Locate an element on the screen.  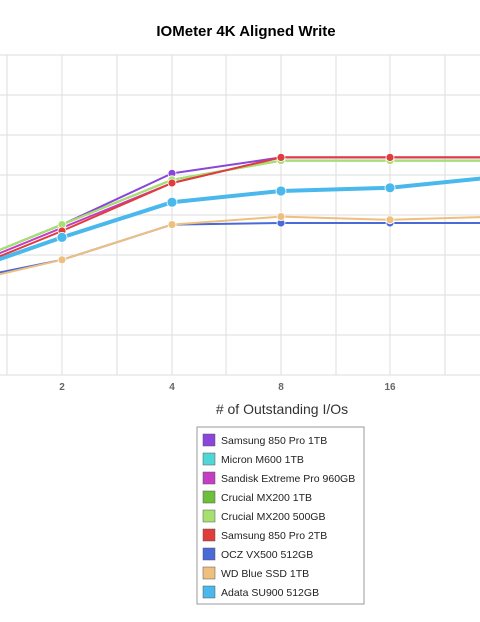
legend-item-label: Micron M600 1TB is located at coordinates (262, 460).